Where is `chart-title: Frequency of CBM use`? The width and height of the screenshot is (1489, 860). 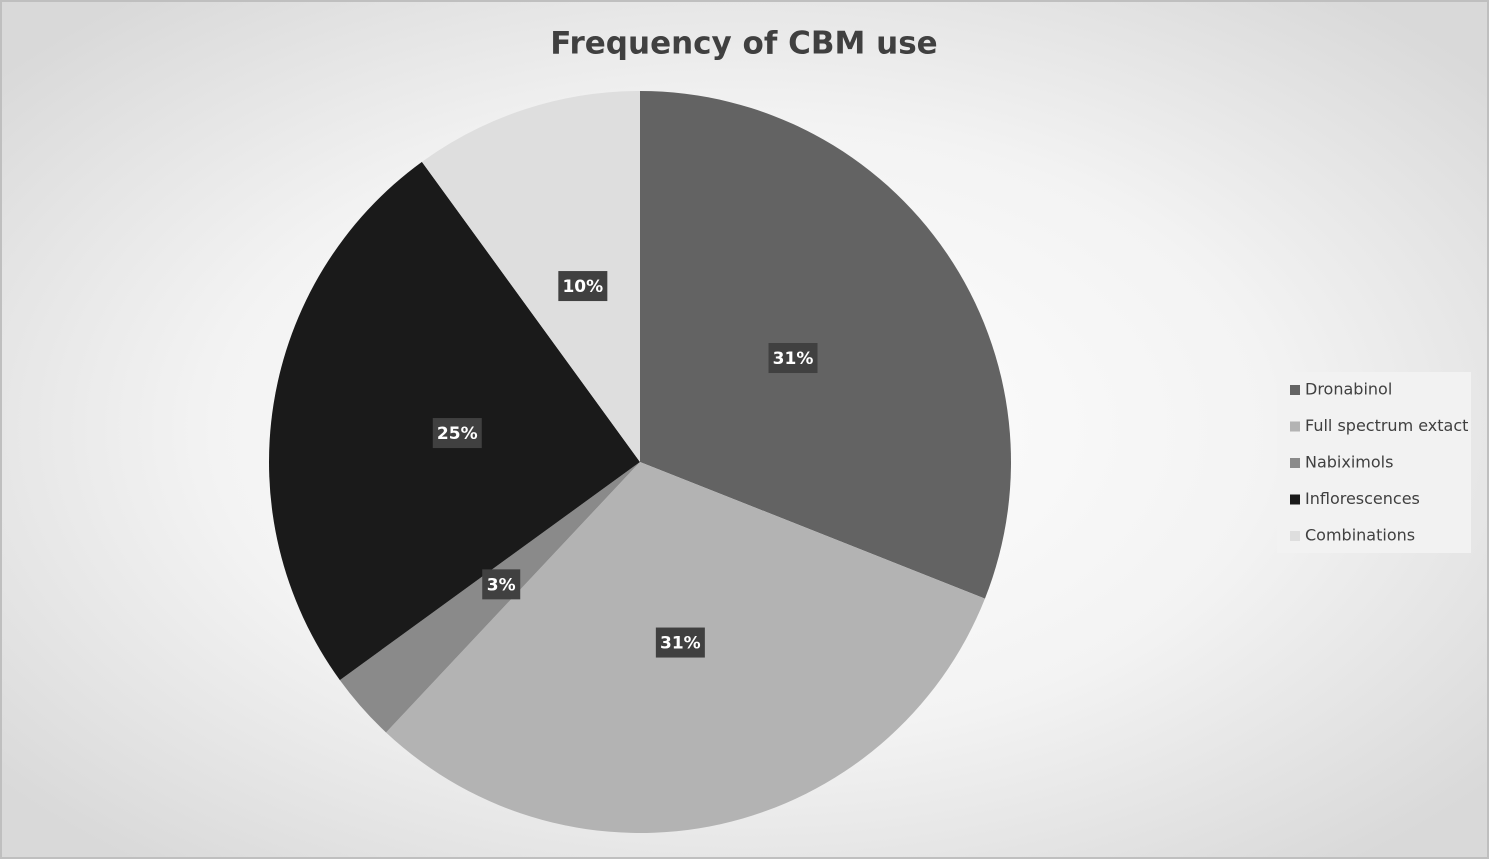
chart-title: Frequency of CBM use is located at coordinates (743, 44).